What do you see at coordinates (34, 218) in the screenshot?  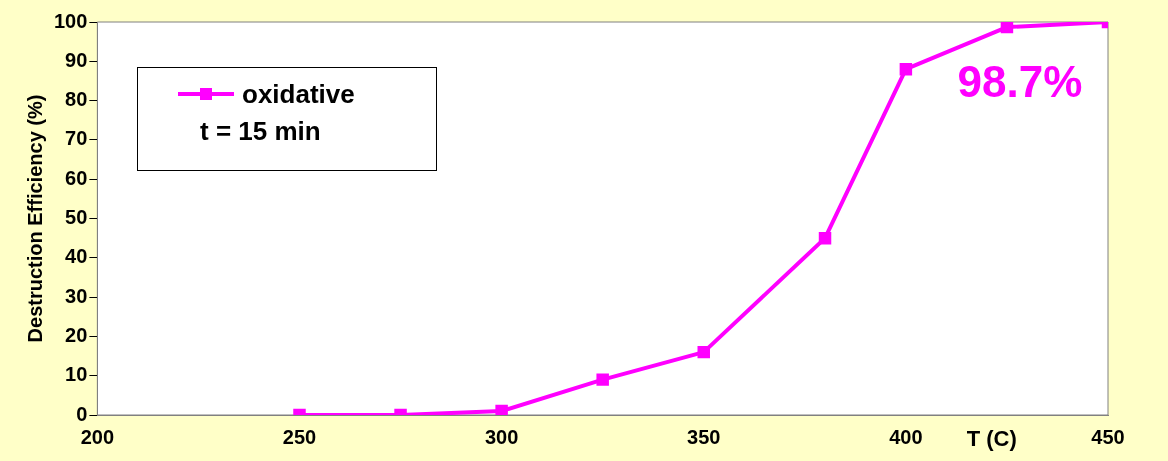 I see `y-axis-title: Destruction Efficiency (%)` at bounding box center [34, 218].